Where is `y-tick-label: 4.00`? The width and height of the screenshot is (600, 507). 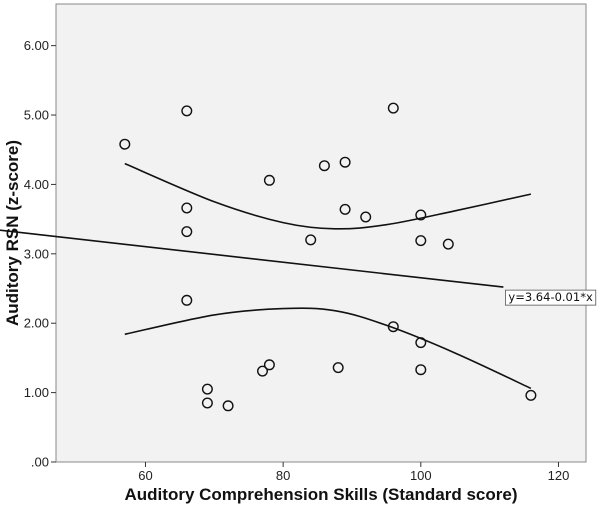 y-tick-label: 4.00 is located at coordinates (36, 184).